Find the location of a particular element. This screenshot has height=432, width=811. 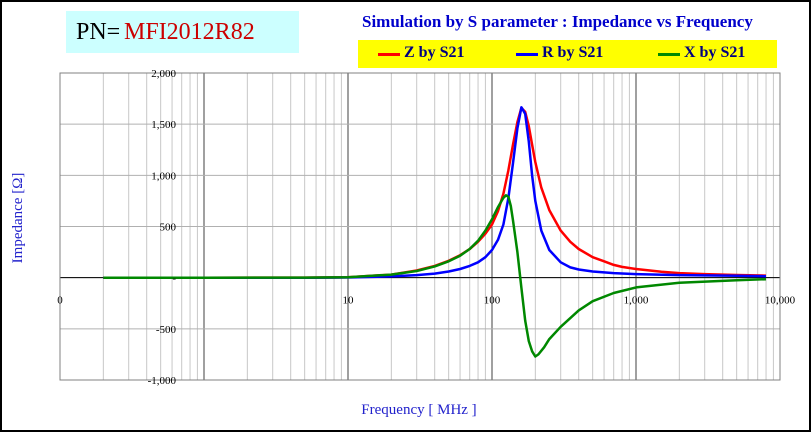

x-tick-label: 0 is located at coordinates (60, 301).